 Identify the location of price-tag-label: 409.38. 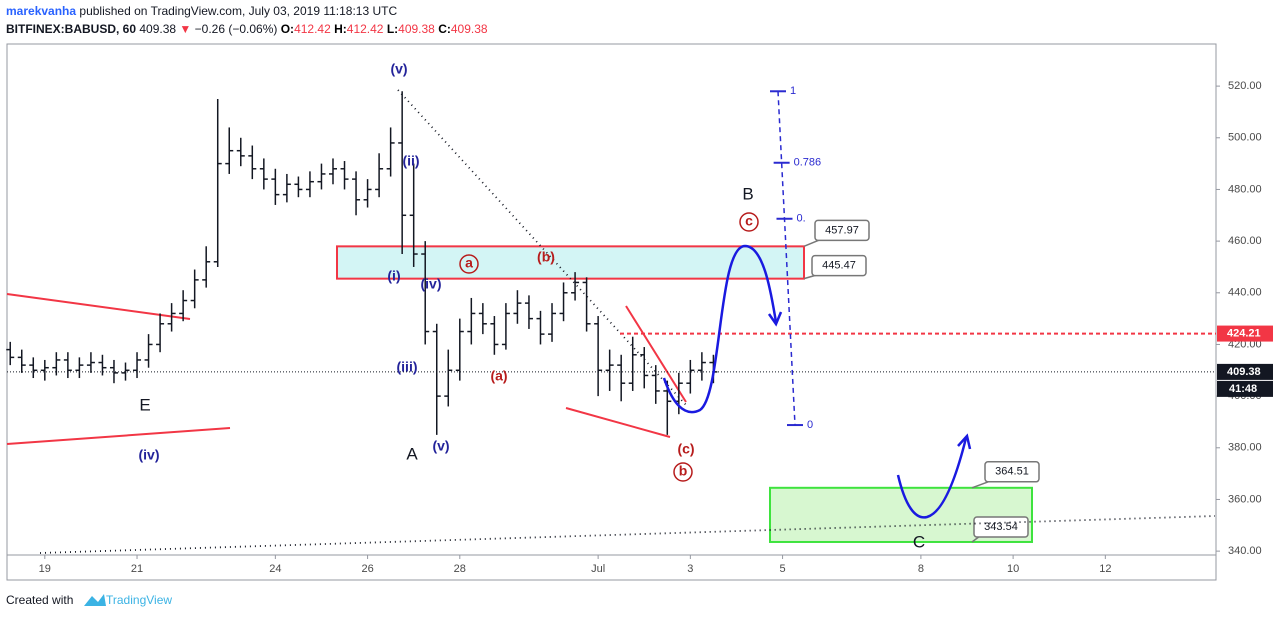
(1244, 372).